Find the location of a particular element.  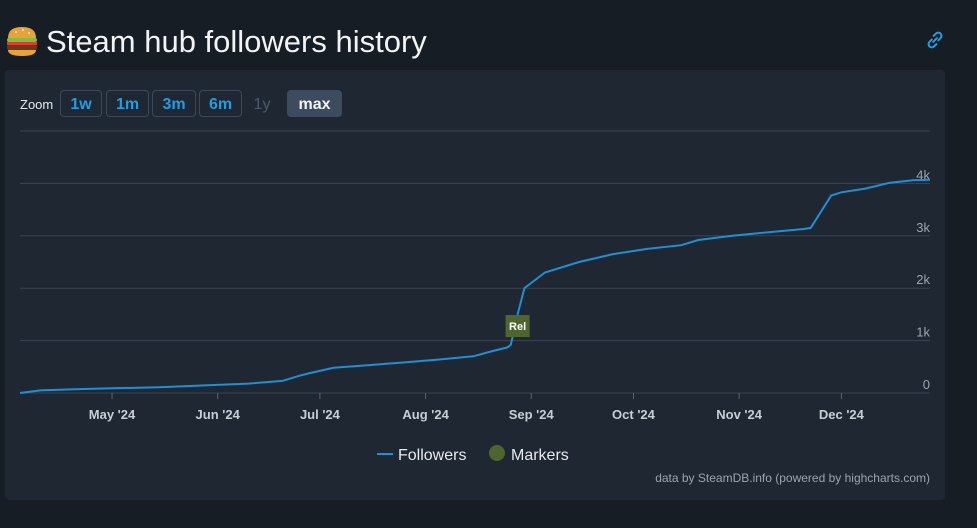

zoom-1w-button: 1w is located at coordinates (81, 103).